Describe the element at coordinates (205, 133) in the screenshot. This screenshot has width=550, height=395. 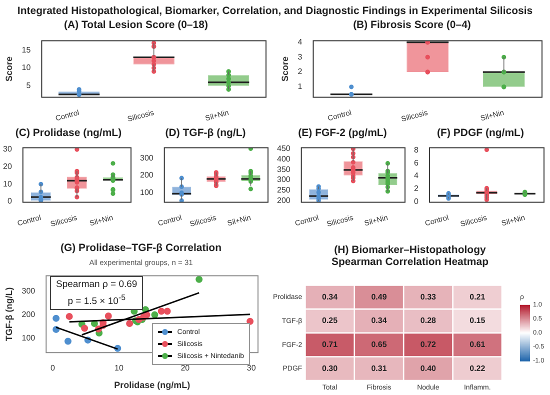
I see `chart-title: (D) TGF-β (ng/L)` at that location.